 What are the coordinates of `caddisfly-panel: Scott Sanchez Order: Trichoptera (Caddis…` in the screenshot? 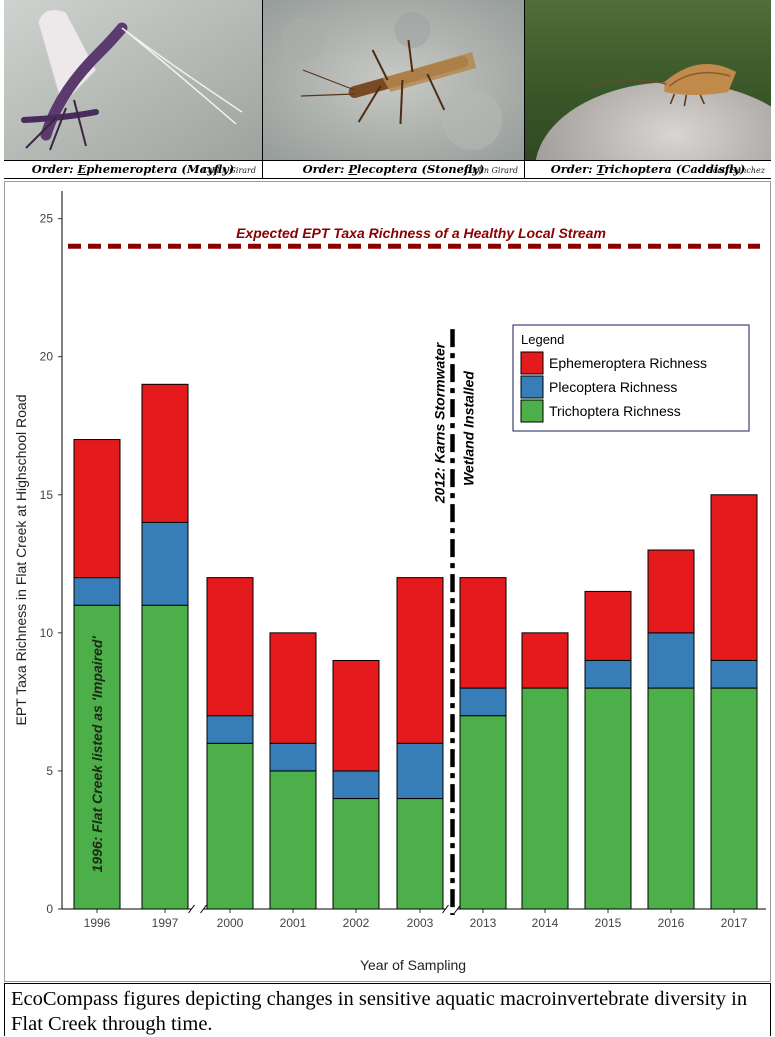 It's located at (647, 89).